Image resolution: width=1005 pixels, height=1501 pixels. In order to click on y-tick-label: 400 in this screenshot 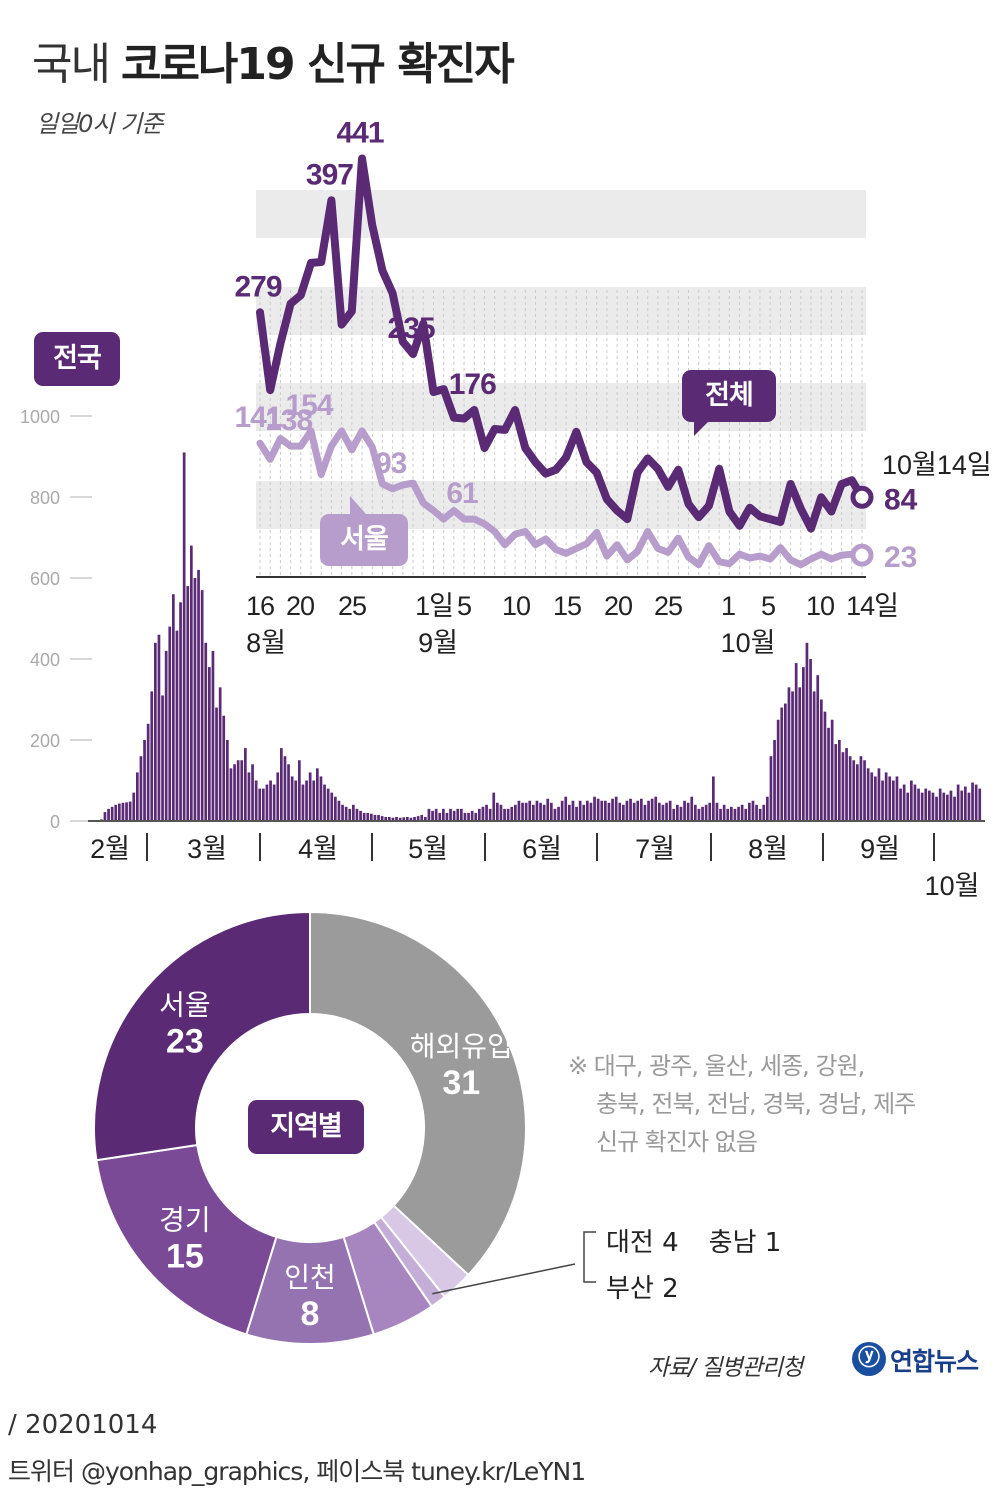, I will do `click(45, 660)`.